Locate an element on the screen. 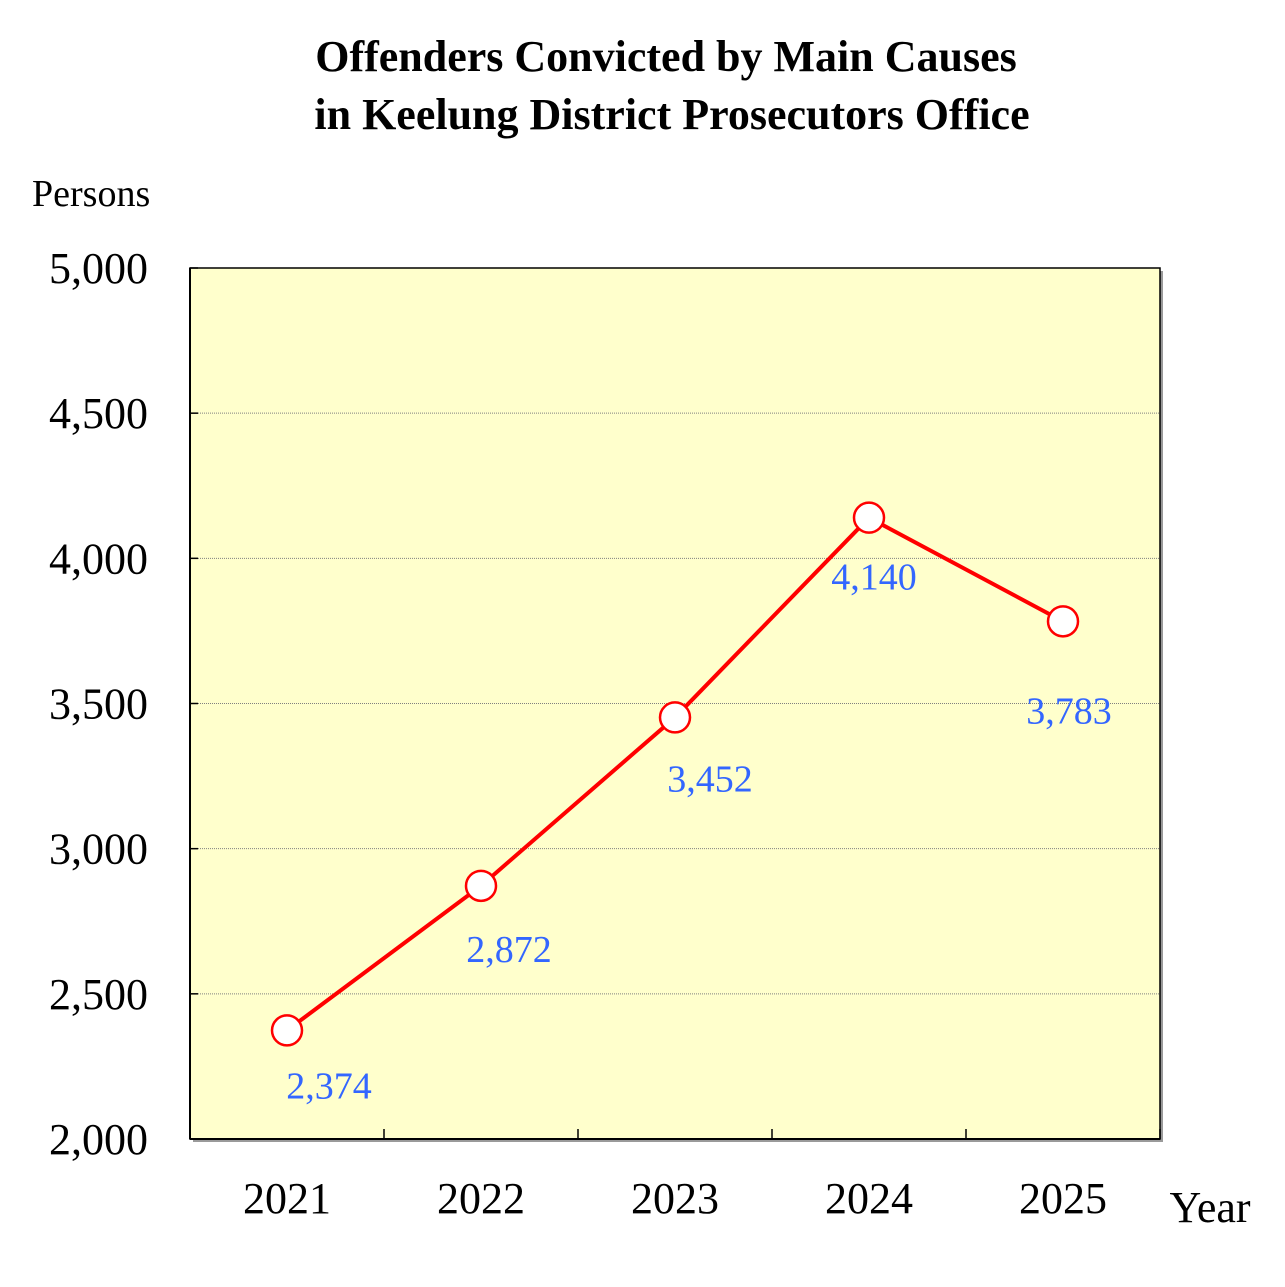 The height and width of the screenshot is (1287, 1285). data-label: 4,140 is located at coordinates (874, 578).